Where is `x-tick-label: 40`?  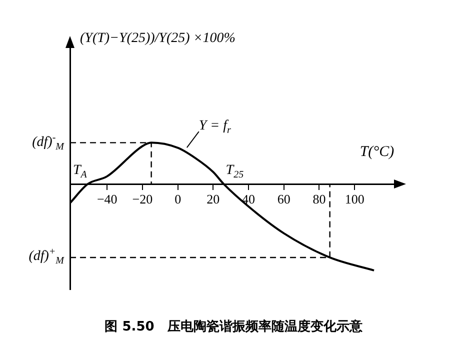
x-tick-label: 40 is located at coordinates (249, 198).